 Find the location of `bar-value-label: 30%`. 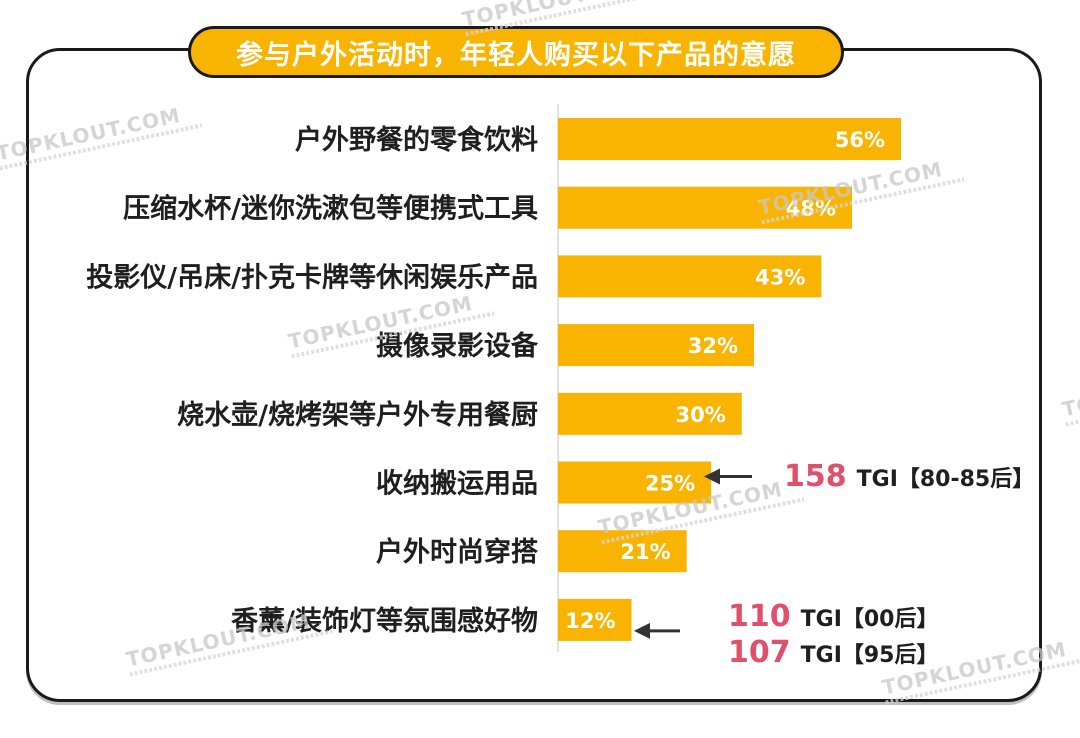

bar-value-label: 30% is located at coordinates (700, 415).